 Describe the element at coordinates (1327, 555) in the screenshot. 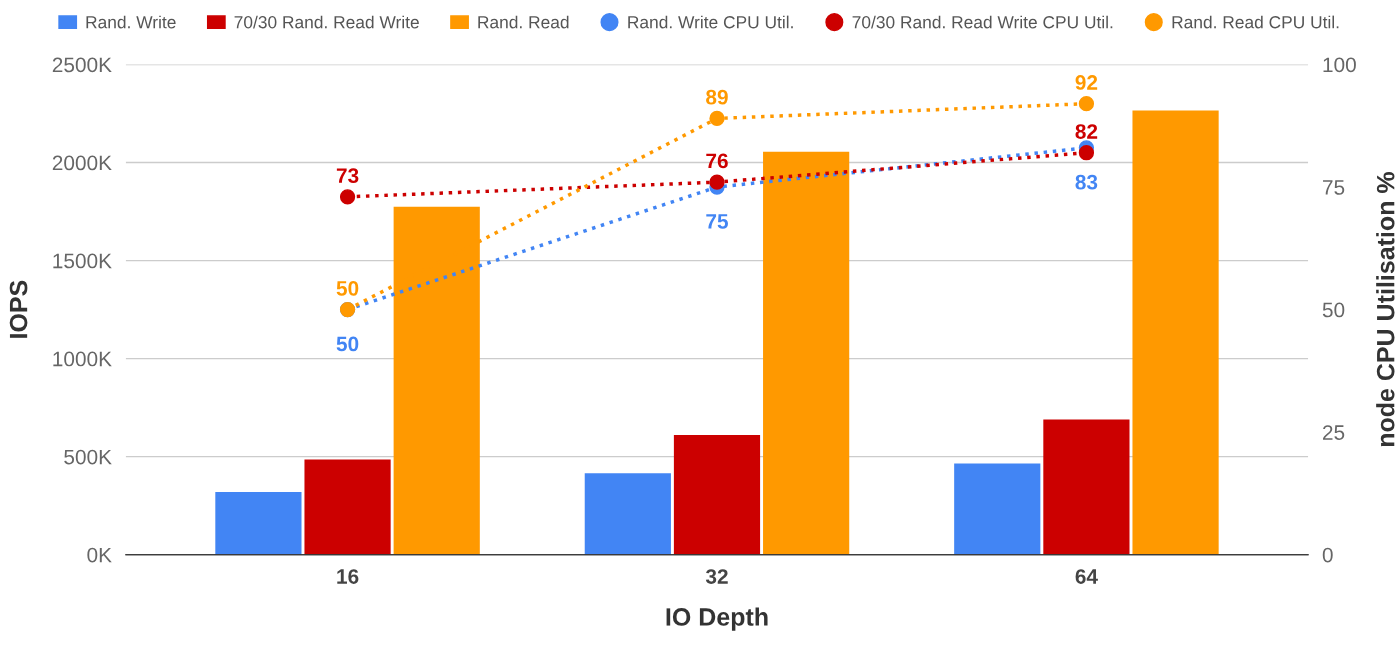

I see `y2-tick-label: 0` at that location.